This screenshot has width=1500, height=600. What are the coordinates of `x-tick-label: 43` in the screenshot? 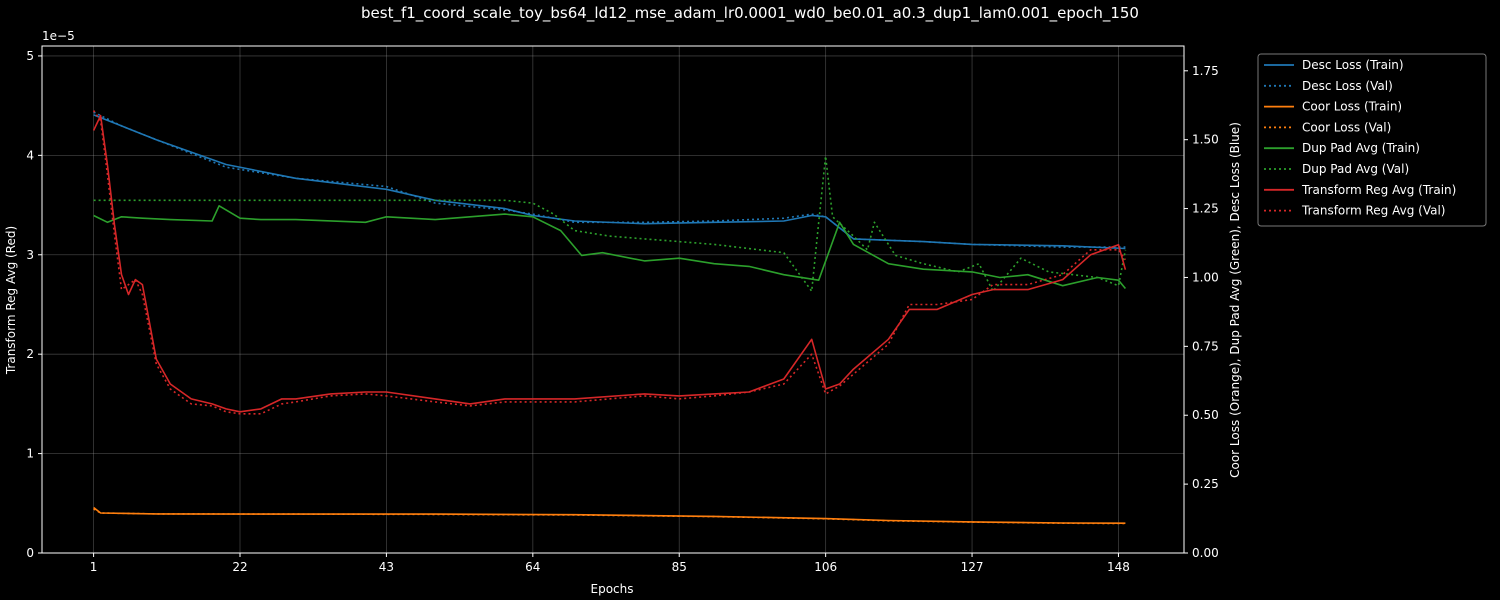 It's located at (386, 567).